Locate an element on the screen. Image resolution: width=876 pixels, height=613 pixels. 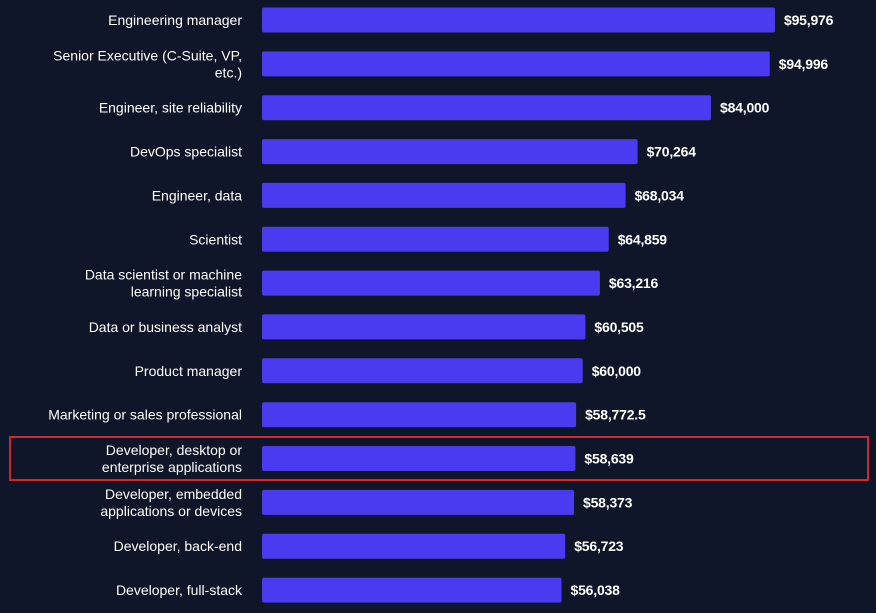
category-label-line: enterprise applications is located at coordinates (172, 467).